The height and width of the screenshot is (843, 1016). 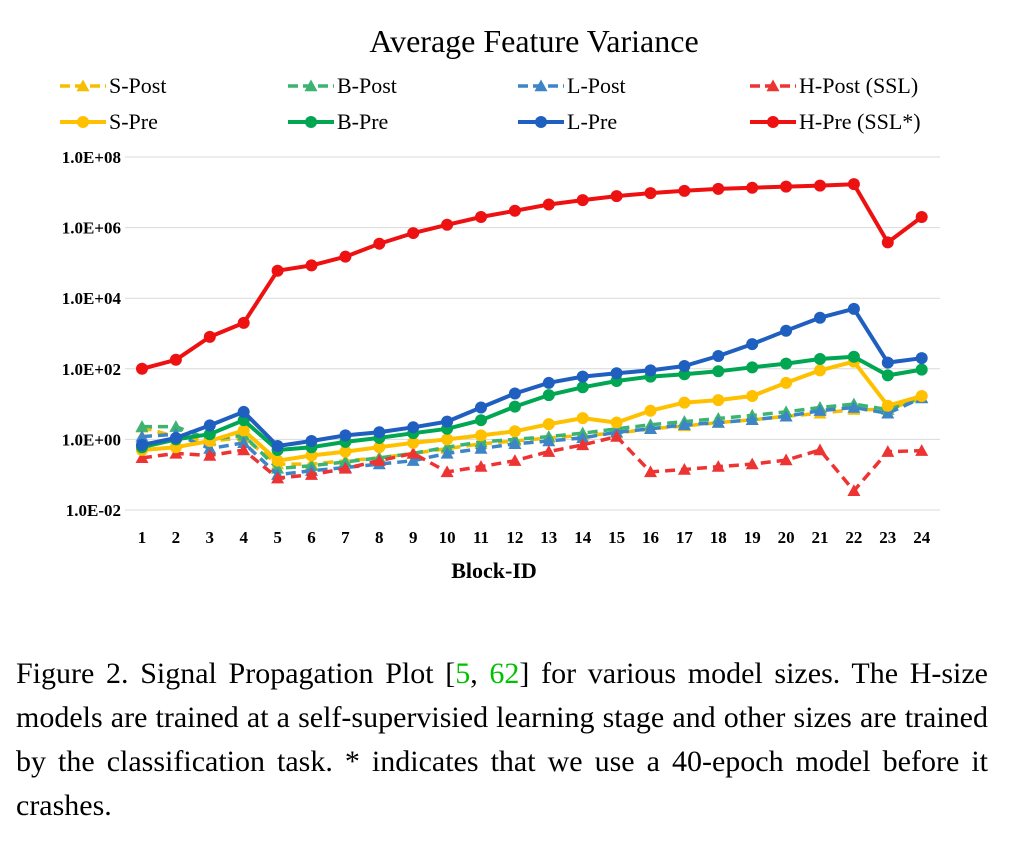 What do you see at coordinates (504, 673) in the screenshot?
I see `citation-link-2: 62` at bounding box center [504, 673].